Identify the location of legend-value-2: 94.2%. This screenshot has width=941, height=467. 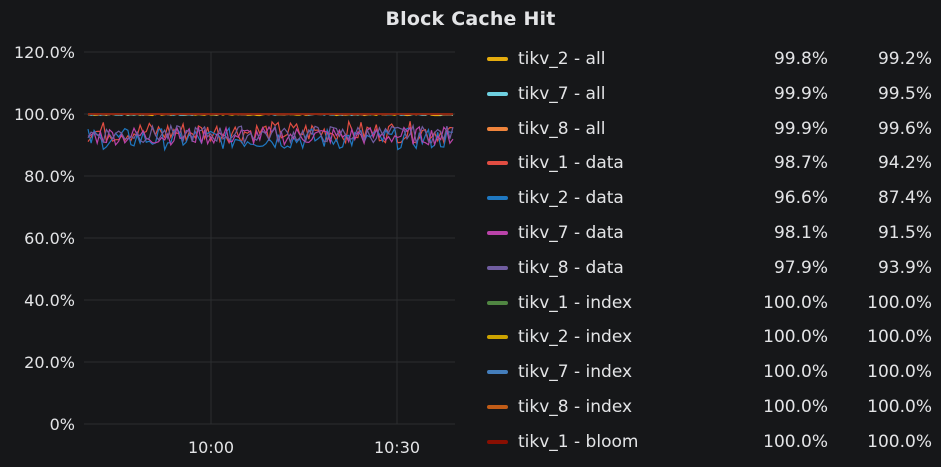
(904, 163).